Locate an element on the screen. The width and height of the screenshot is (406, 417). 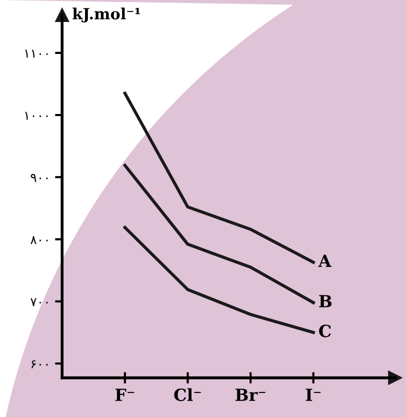
series-label: C is located at coordinates (325, 331).